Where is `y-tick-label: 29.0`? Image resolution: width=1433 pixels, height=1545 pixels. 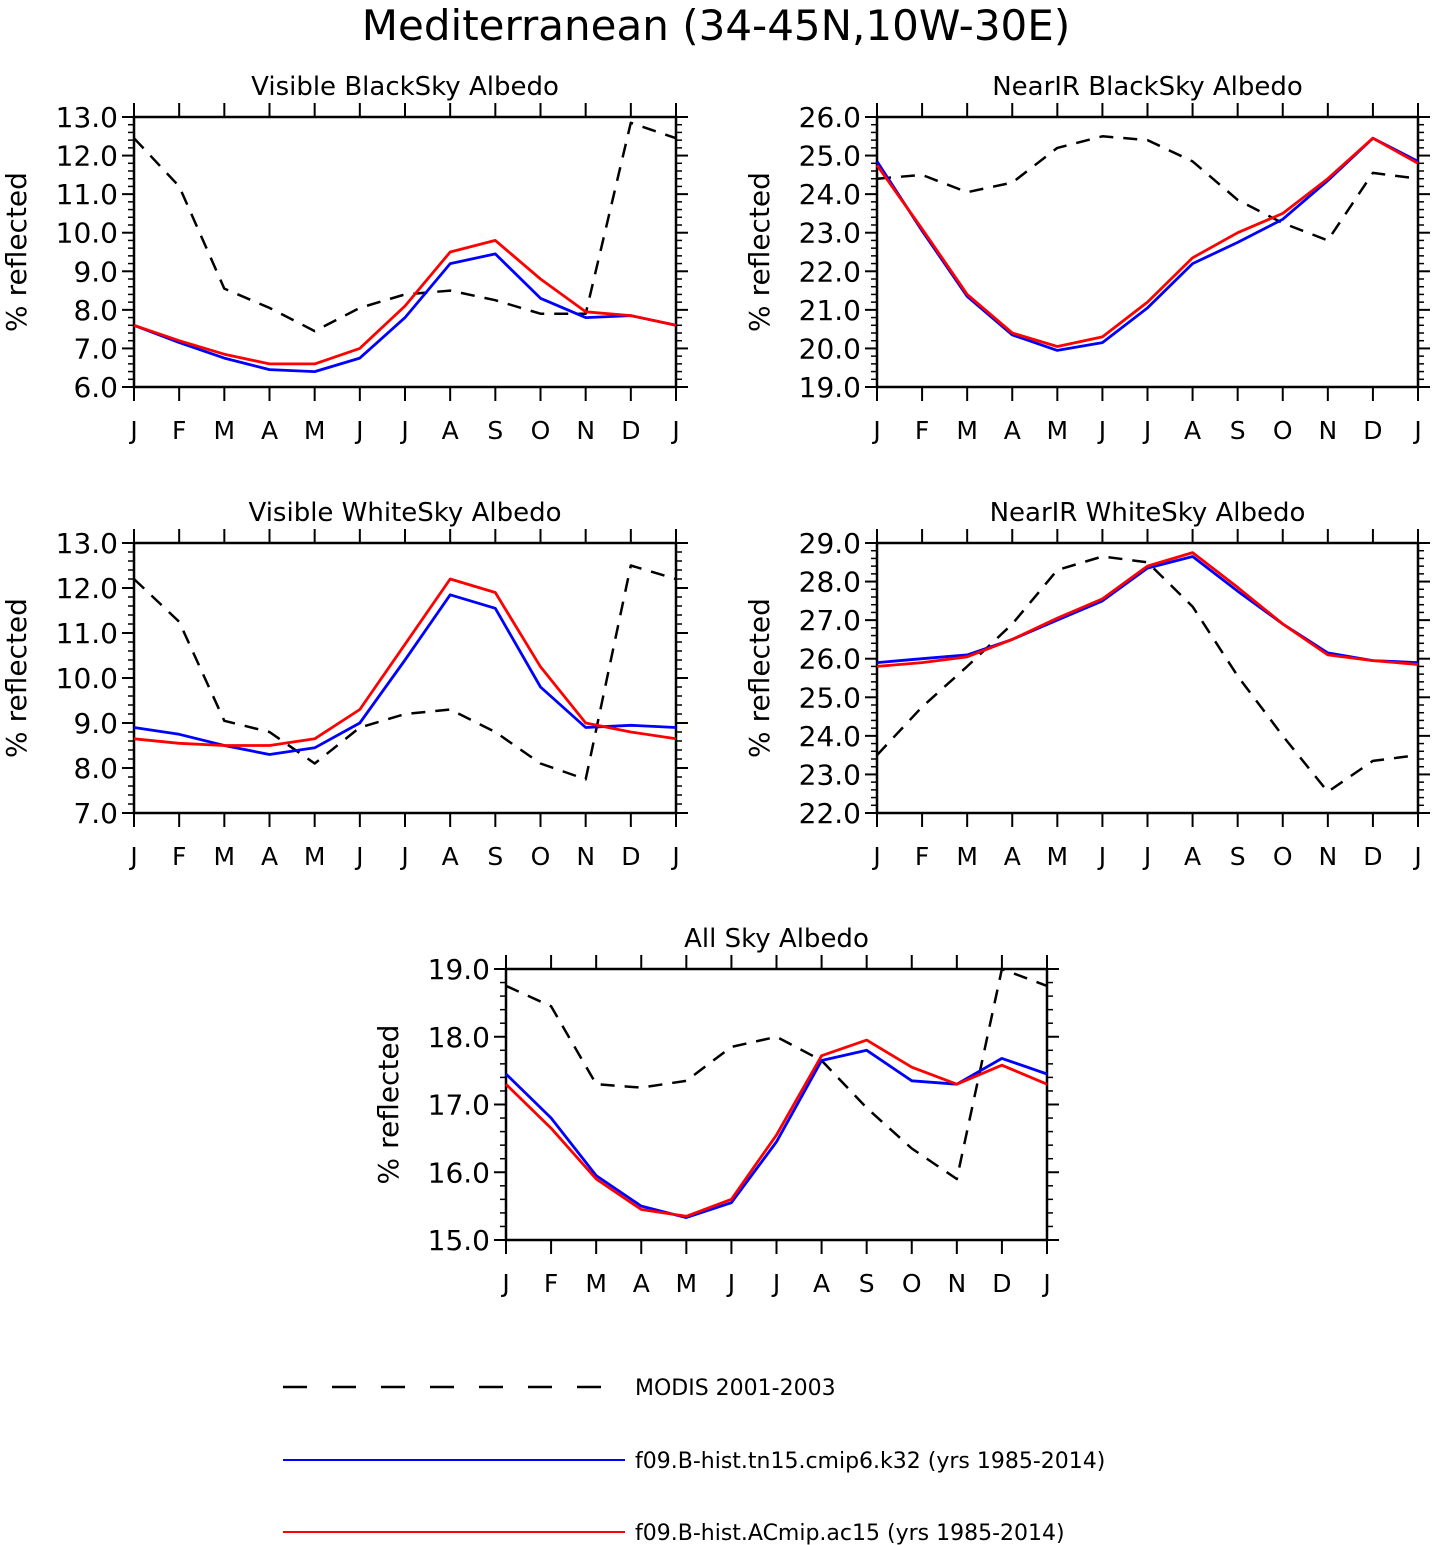
y-tick-label: 29.0 is located at coordinates (830, 543).